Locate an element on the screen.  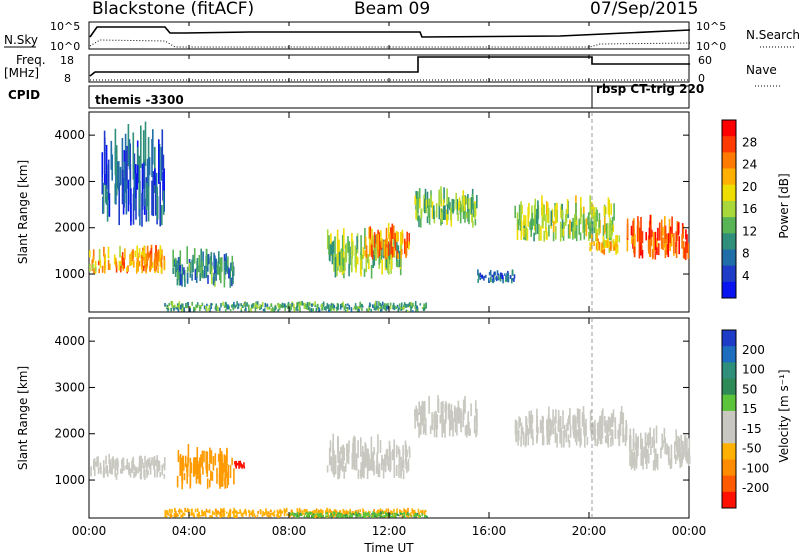
ytick-label-0-0: 4000 is located at coordinates (69, 135).